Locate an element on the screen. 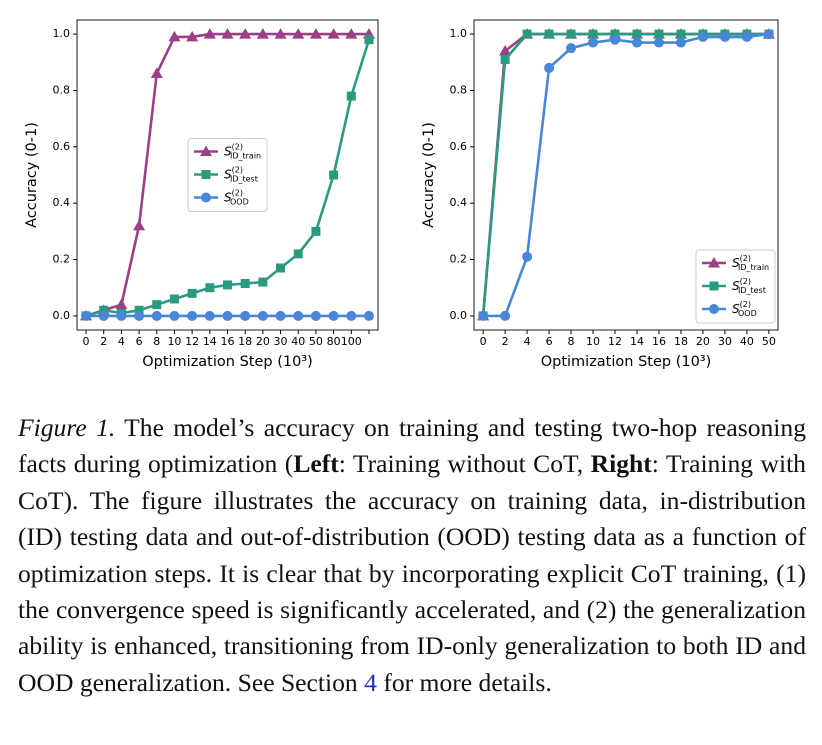  x-tick-label: 40 is located at coordinates (298, 341).